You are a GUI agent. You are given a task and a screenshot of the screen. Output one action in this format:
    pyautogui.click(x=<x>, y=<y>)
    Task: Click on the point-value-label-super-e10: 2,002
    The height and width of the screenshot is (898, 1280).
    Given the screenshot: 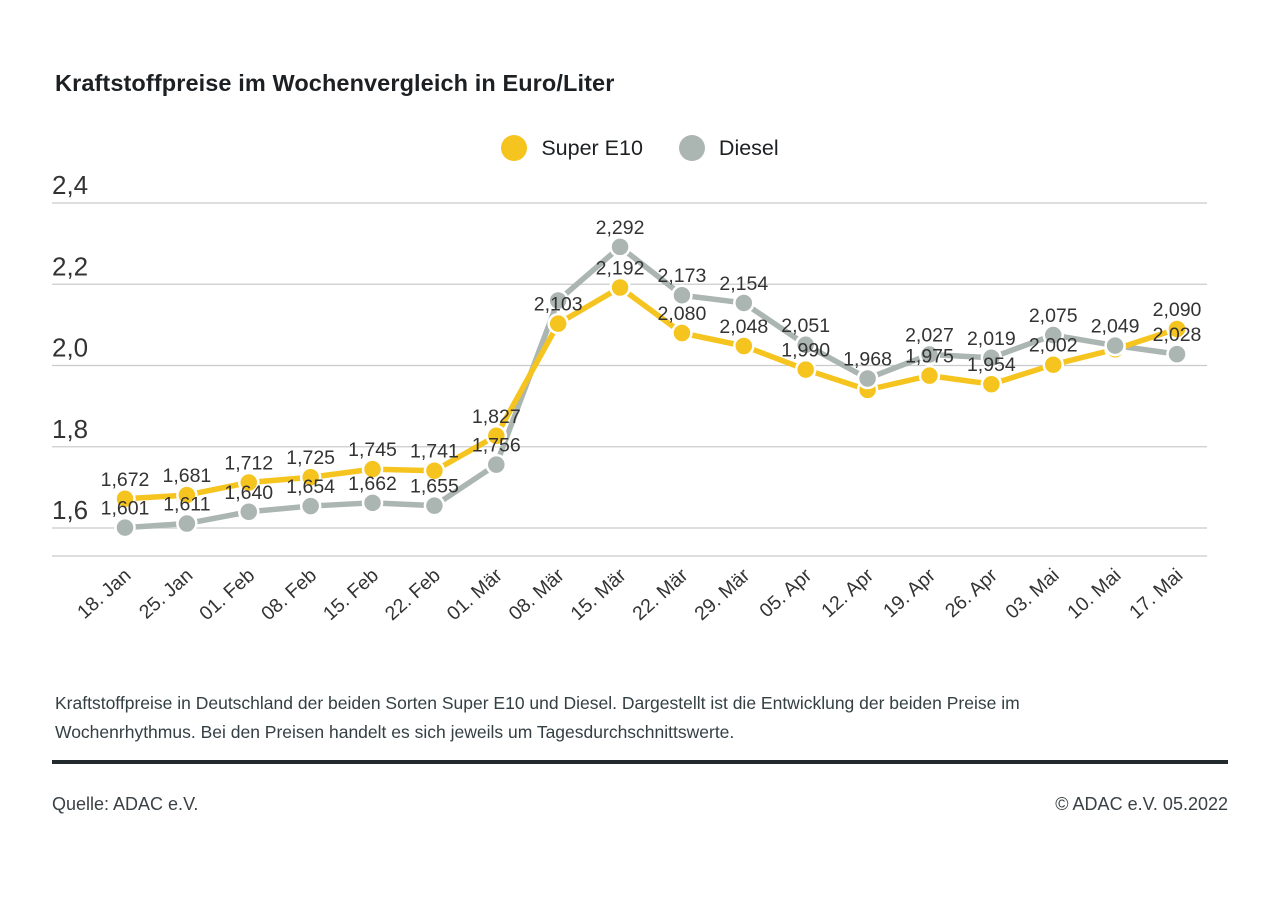 What is the action you would take?
    pyautogui.click(x=1053, y=346)
    